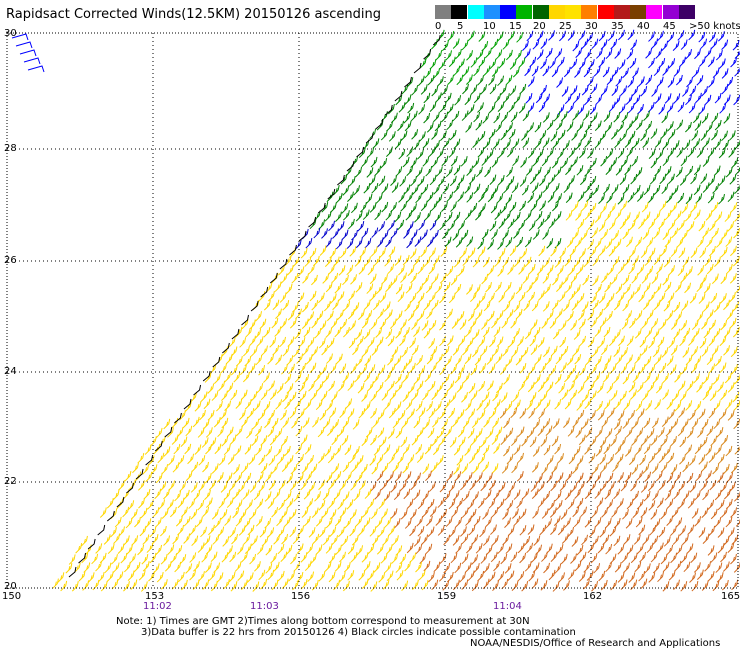  I want to click on legend-label: 10, so click(489, 26).